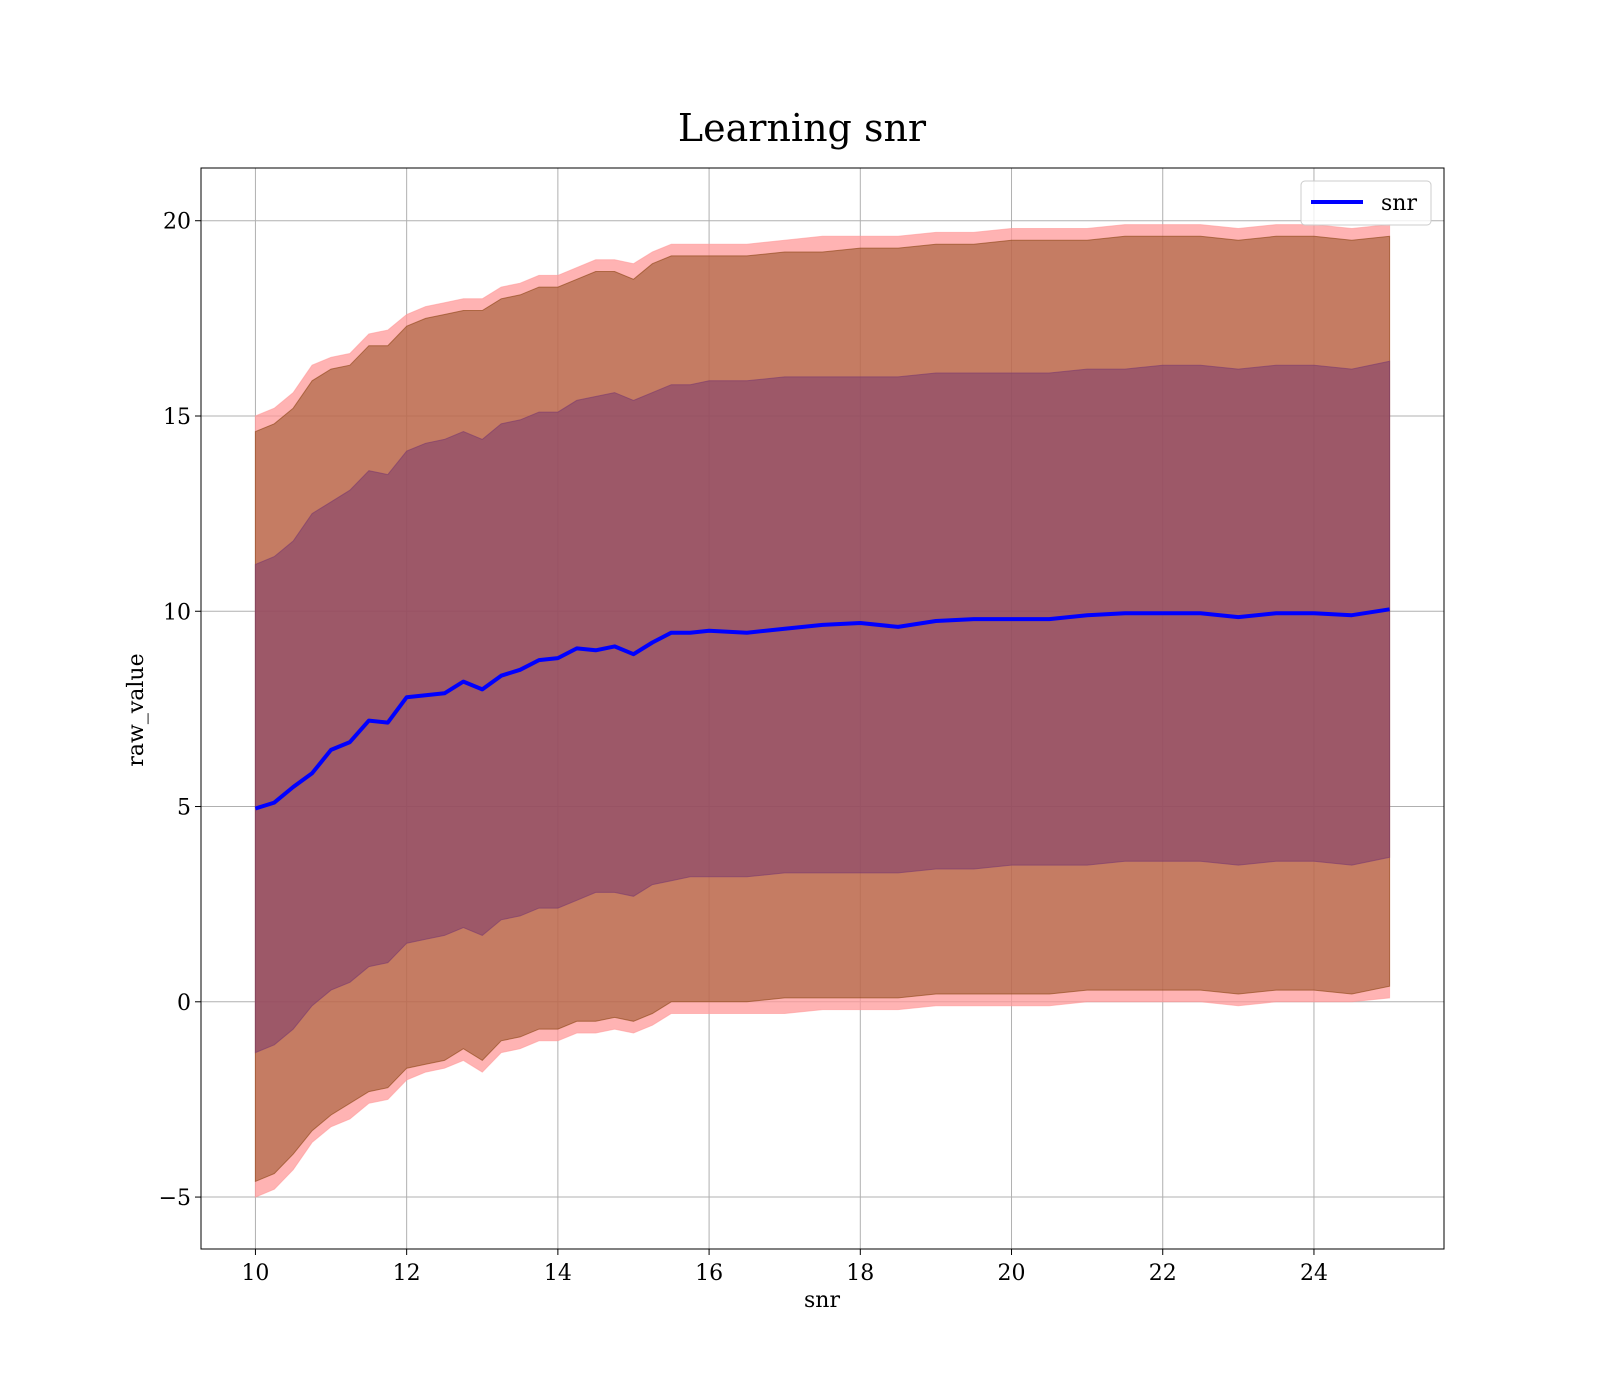 This screenshot has height=1400, width=1600. What do you see at coordinates (177, 222) in the screenshot?
I see `y-tick-label: 20` at bounding box center [177, 222].